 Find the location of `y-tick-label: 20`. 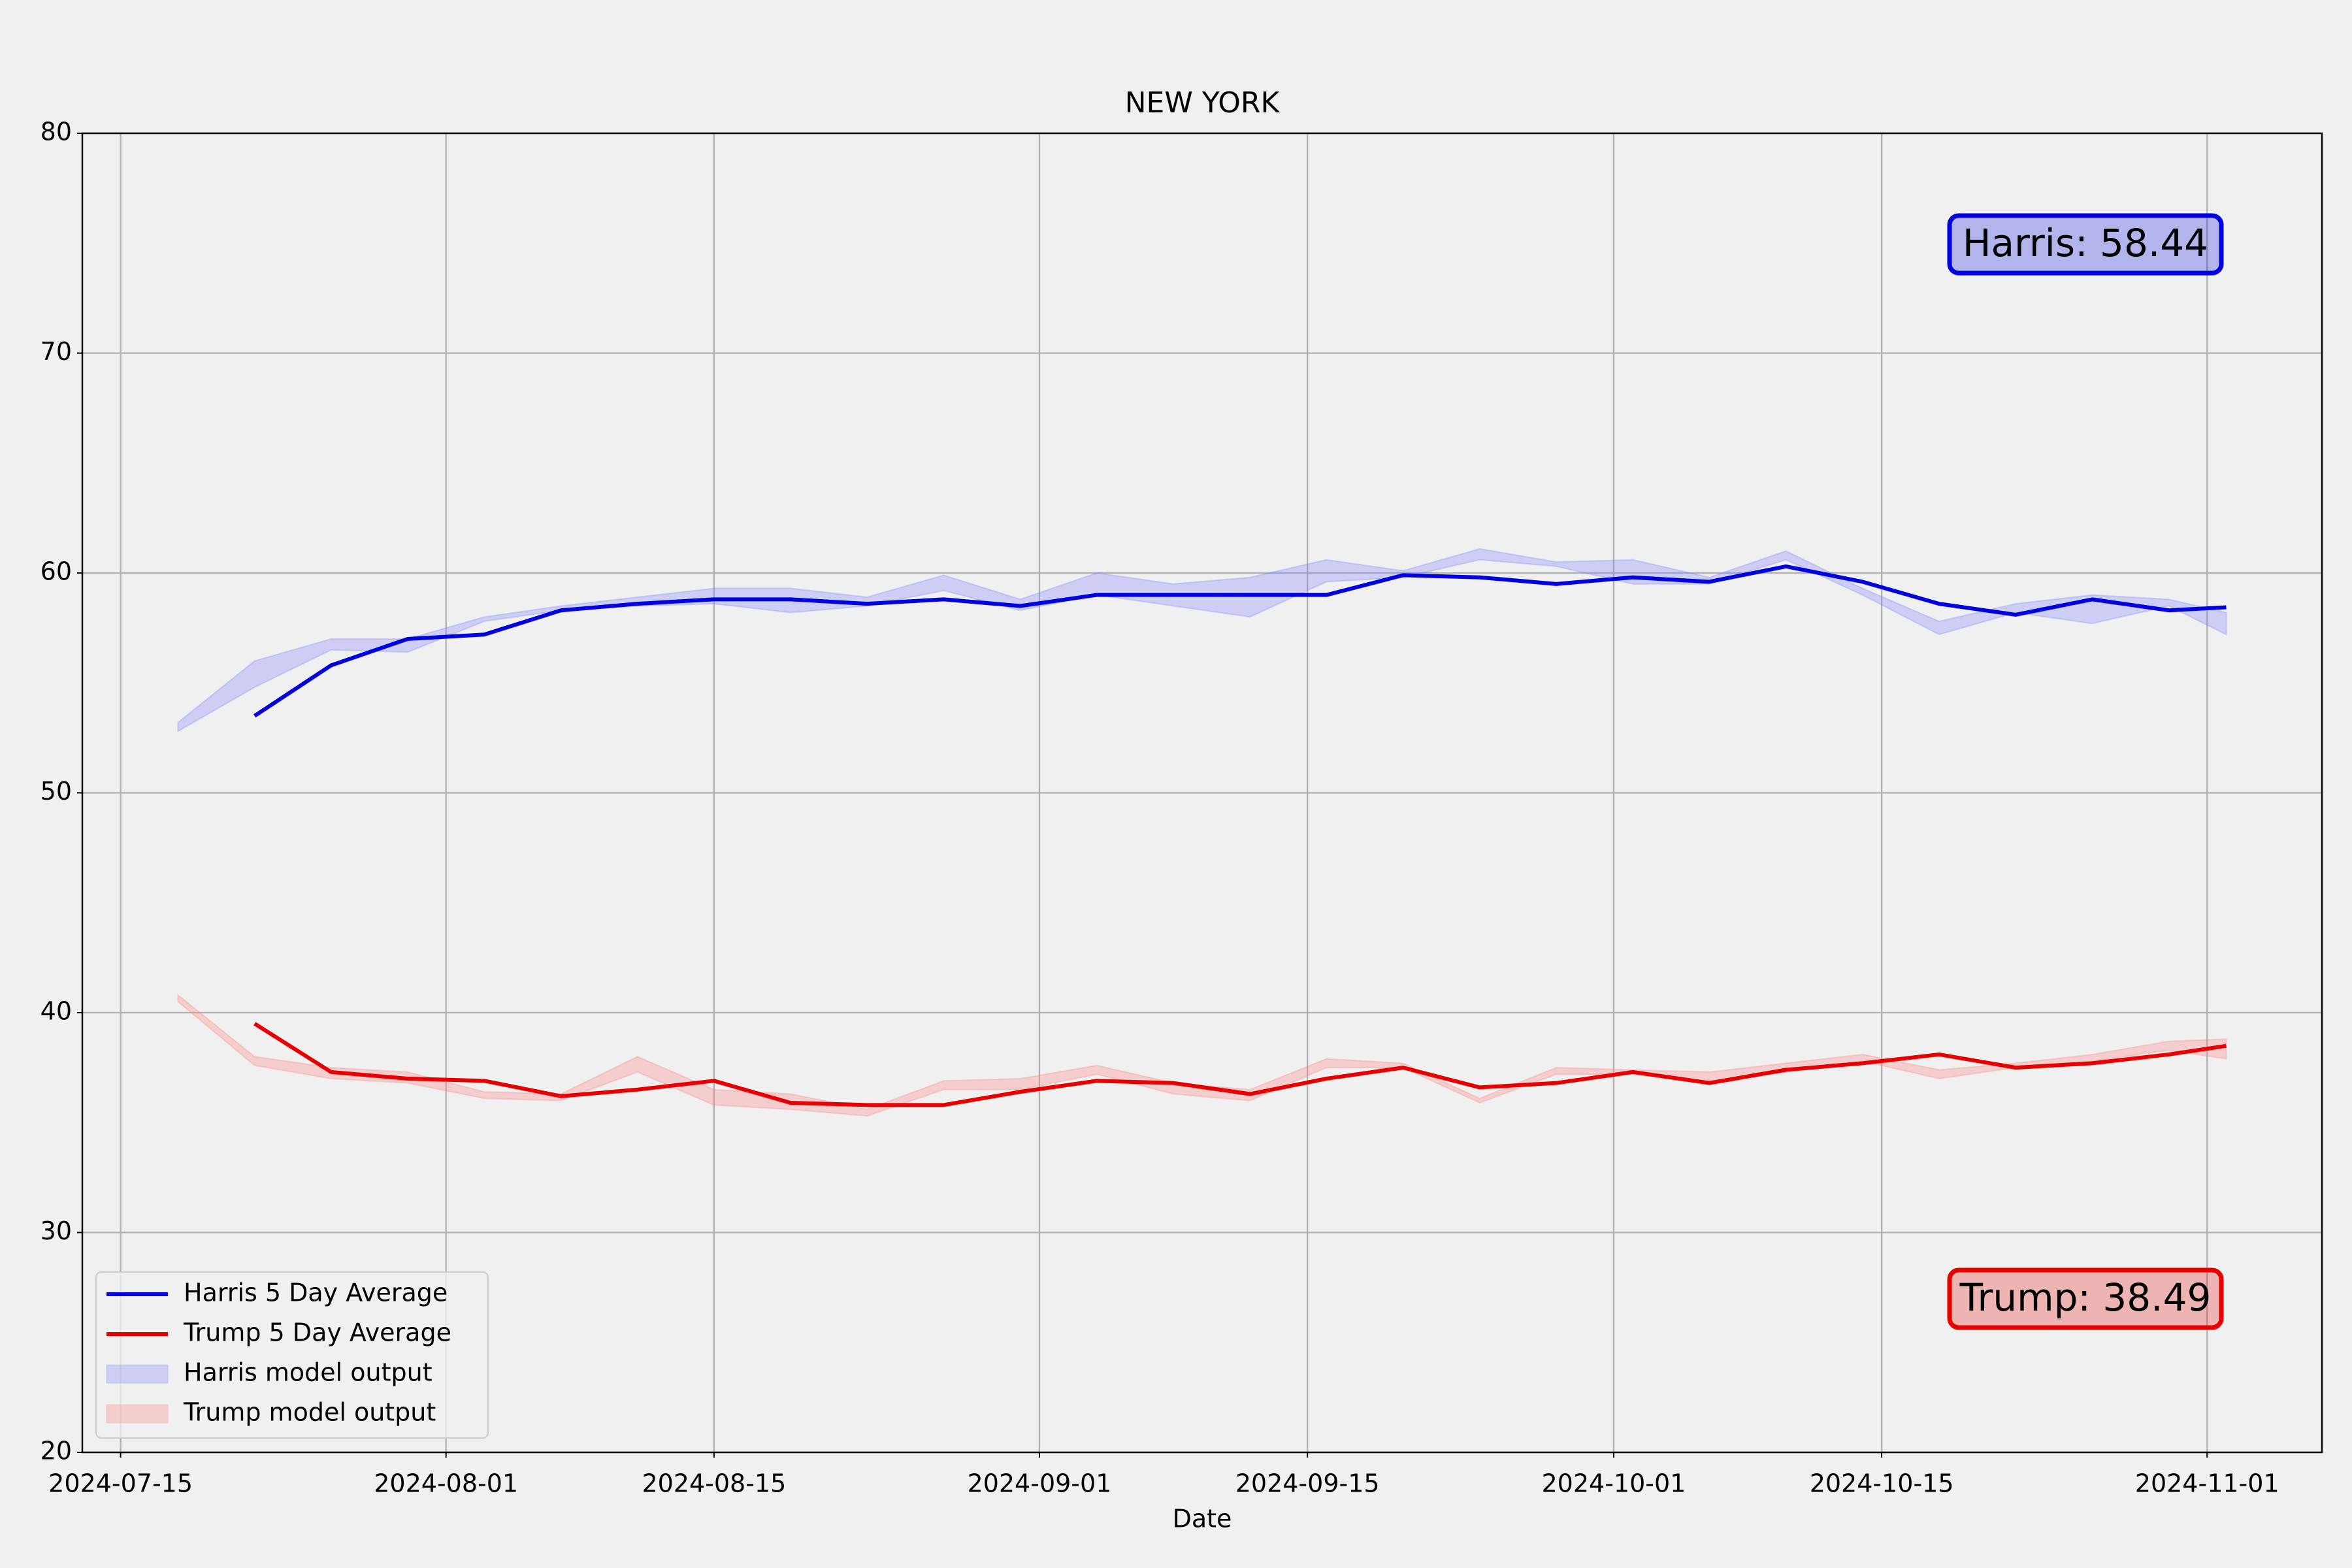

y-tick-label: 20 is located at coordinates (56, 1451).